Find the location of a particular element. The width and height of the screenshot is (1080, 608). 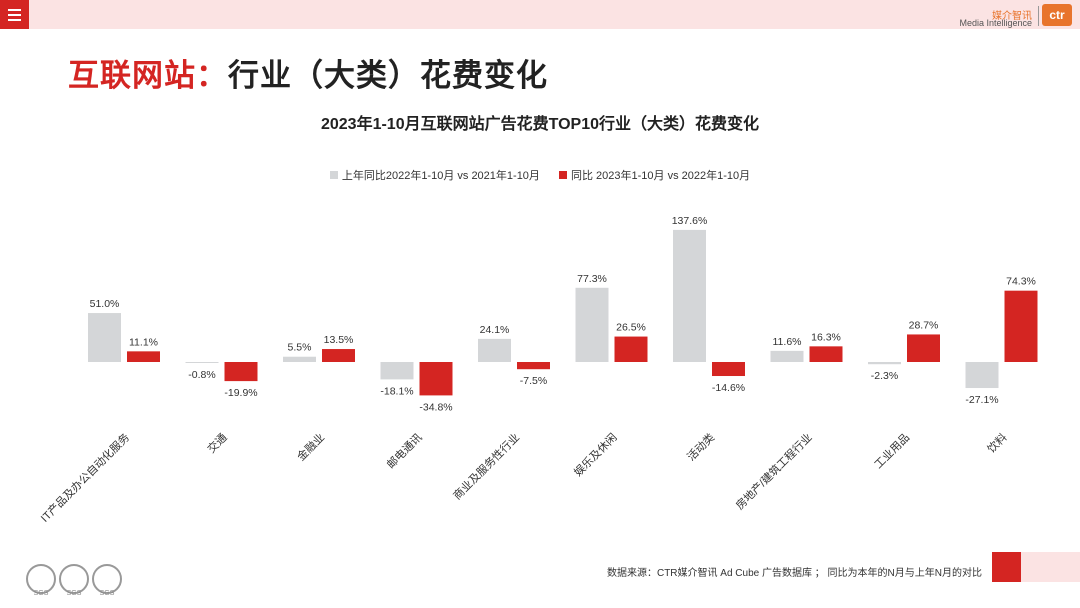

certification-badges: SGS SGS SGS is located at coordinates (74, 581).